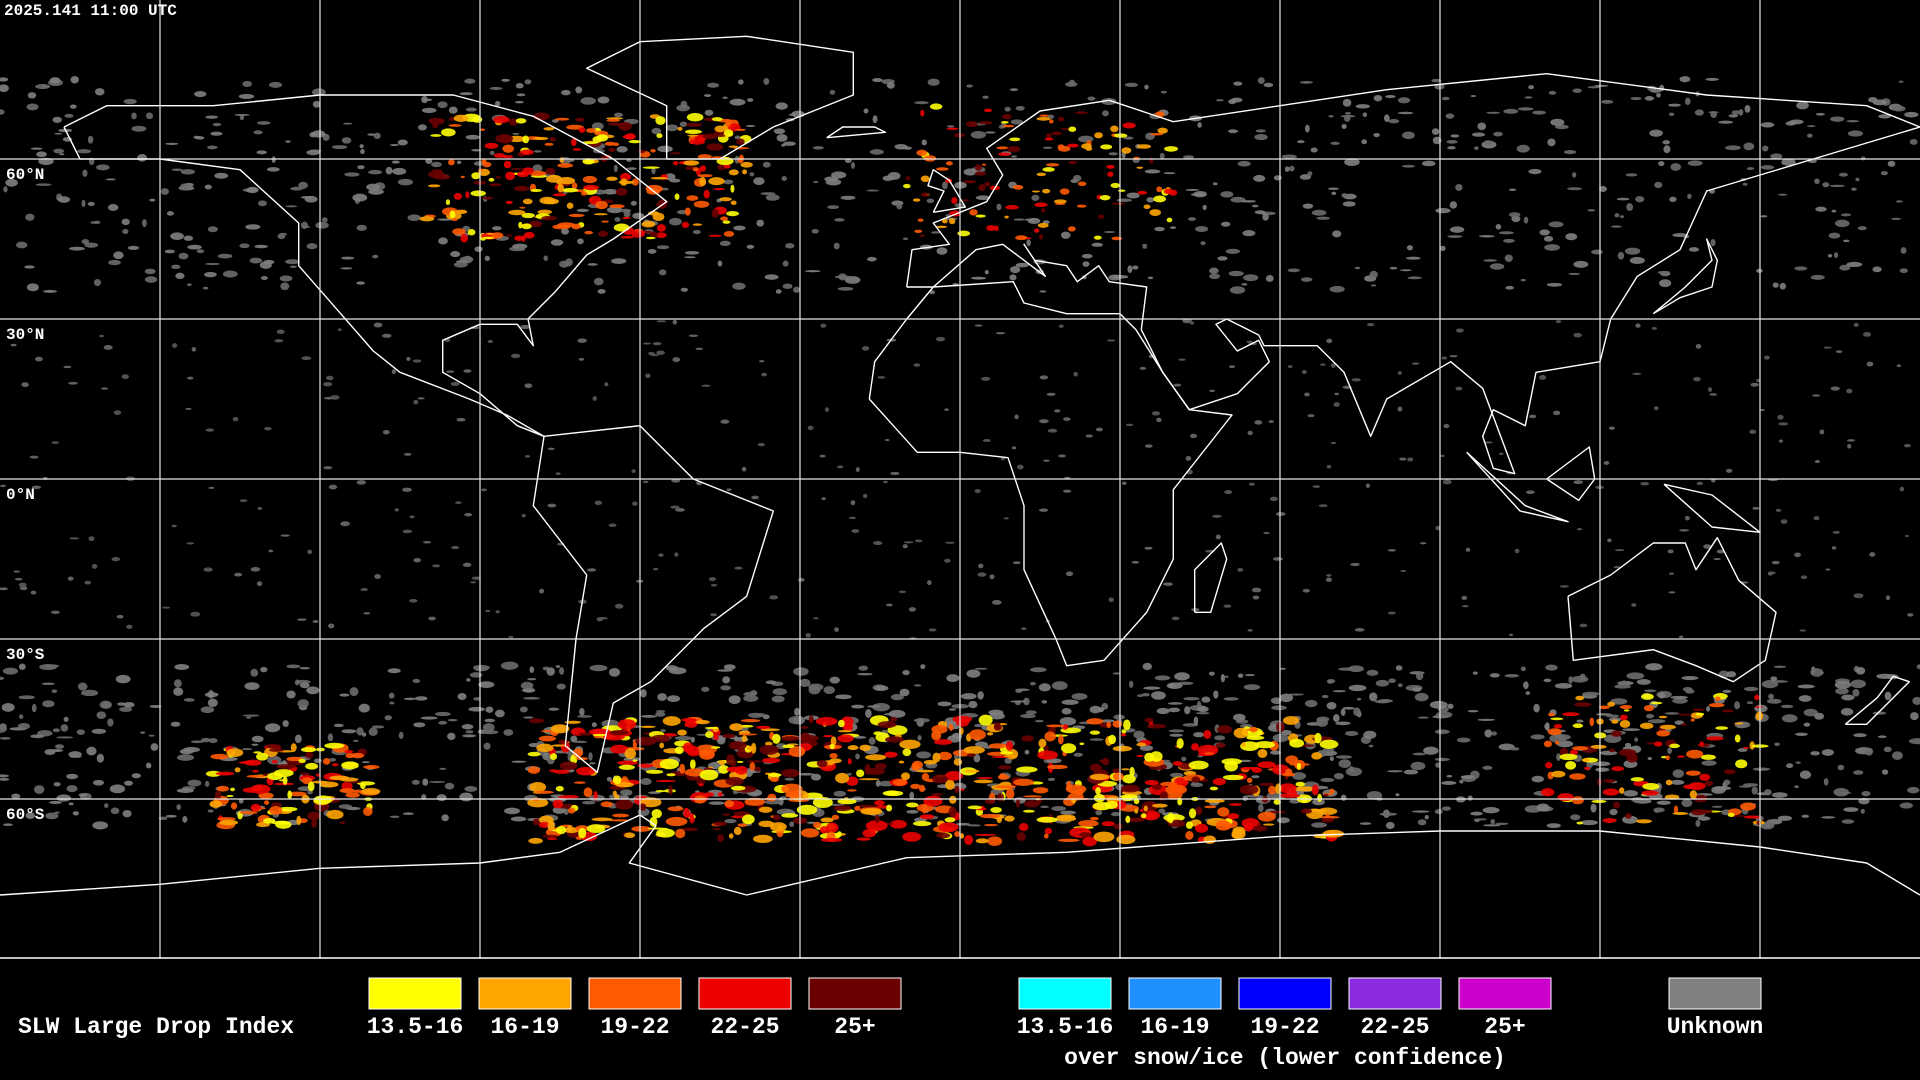 The height and width of the screenshot is (1080, 1920). Describe the element at coordinates (1285, 1058) in the screenshot. I see `legend-caption: over snow/ice (lower confidence)` at that location.